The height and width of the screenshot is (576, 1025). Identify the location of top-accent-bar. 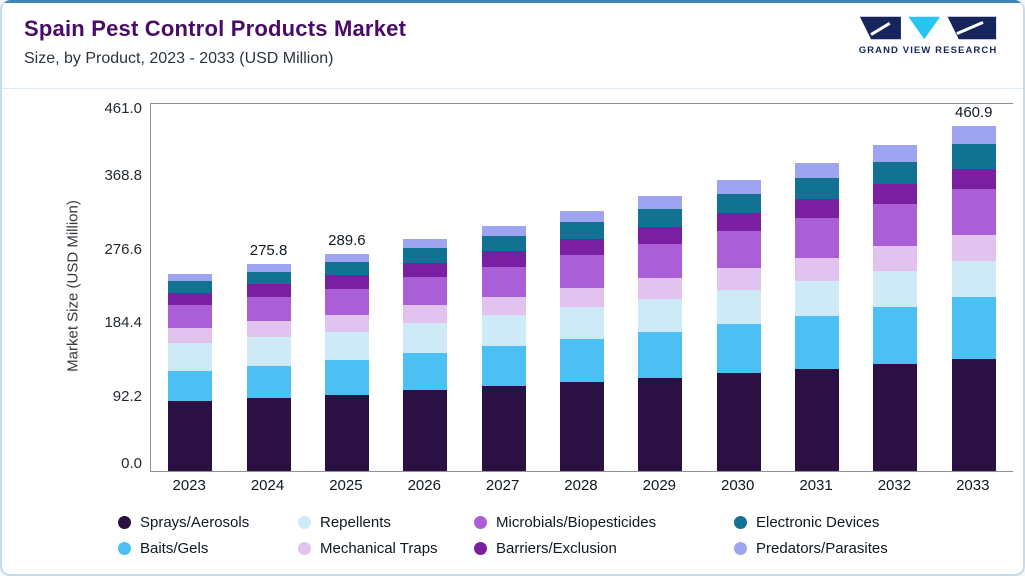
(512, 1).